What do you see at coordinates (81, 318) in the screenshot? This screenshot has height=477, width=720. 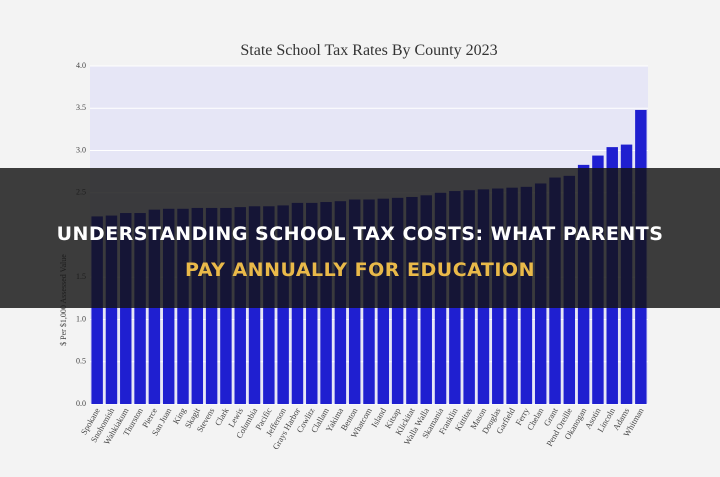 I see `y-tick-label: 1.0` at bounding box center [81, 318].